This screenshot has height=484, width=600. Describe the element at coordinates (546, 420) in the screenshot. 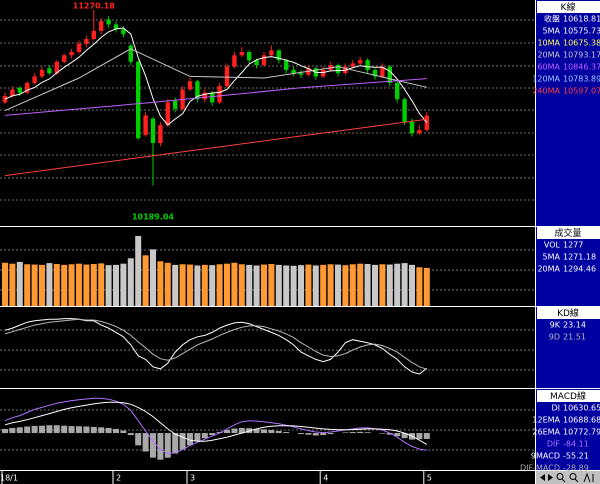

I see `legend-name: 12EMA` at that location.